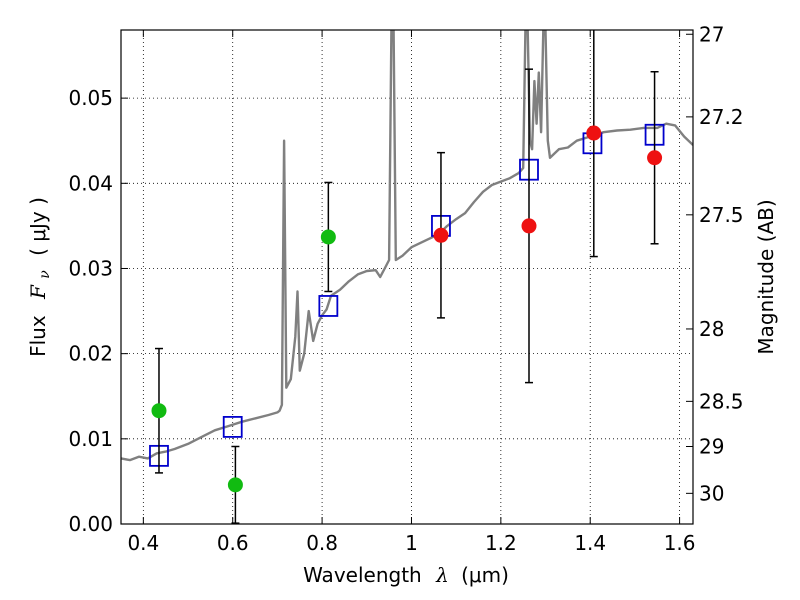 The height and width of the screenshot is (600, 800). What do you see at coordinates (711, 493) in the screenshot?
I see `mag-tick-label: 30` at bounding box center [711, 493].